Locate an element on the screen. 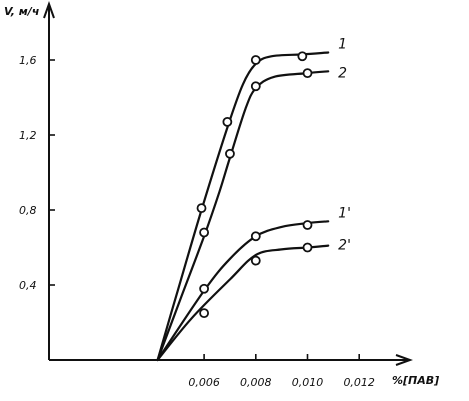 The width and height of the screenshot is (469, 401). x-tick-label: 0,008 is located at coordinates (256, 382).